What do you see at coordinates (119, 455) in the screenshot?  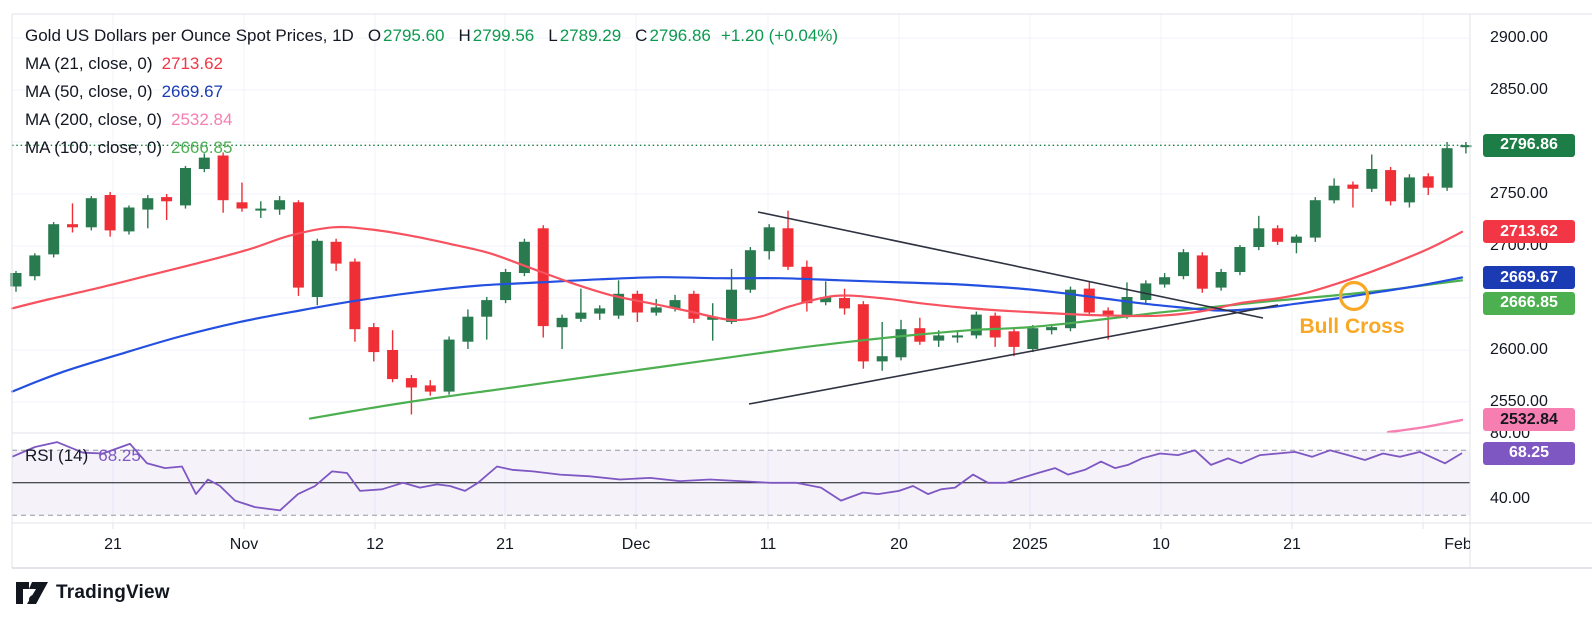 I see `rsi-value: 68.25` at bounding box center [119, 455].